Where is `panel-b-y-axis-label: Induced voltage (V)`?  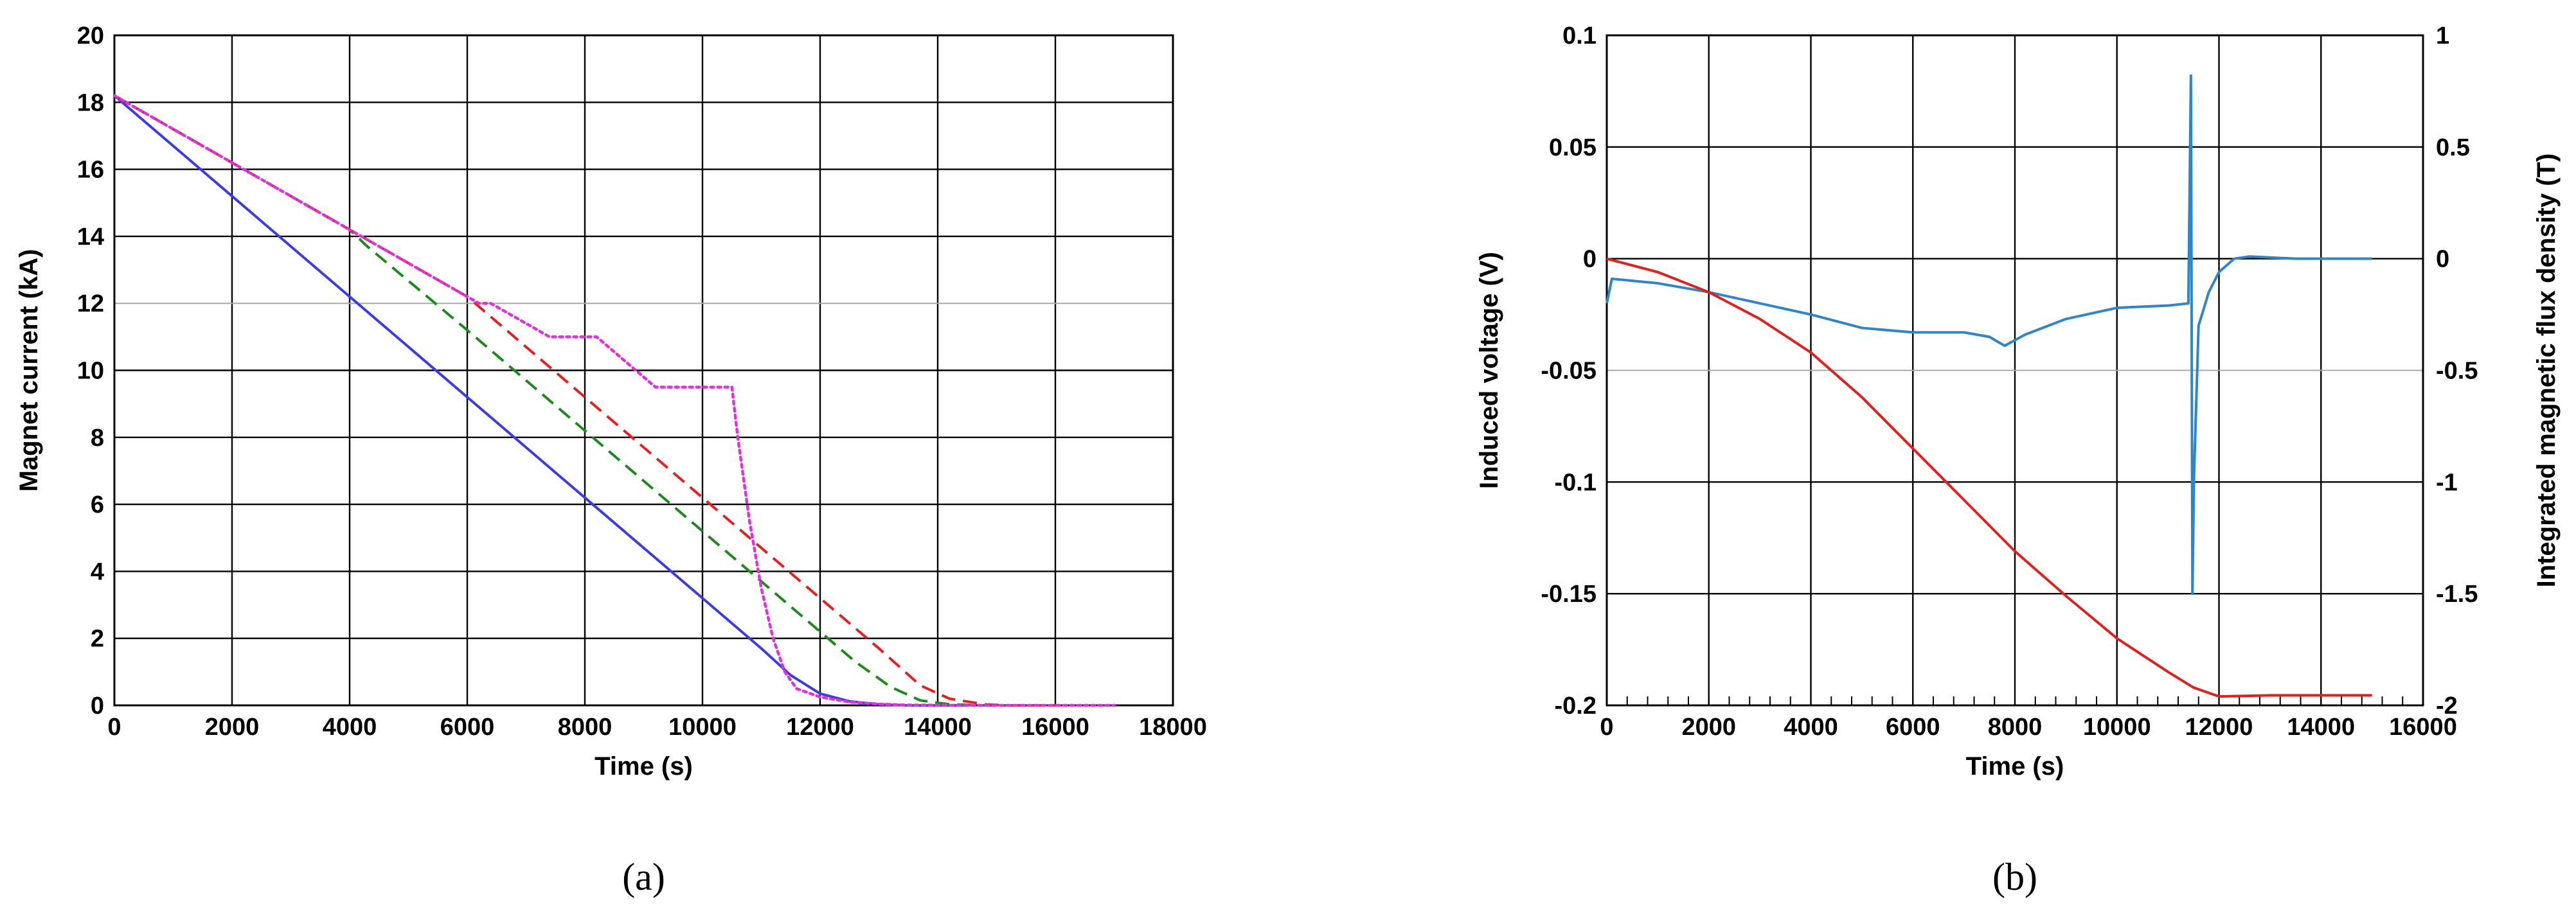
panel-b-y-axis-label: Induced voltage (V) is located at coordinates (1489, 370).